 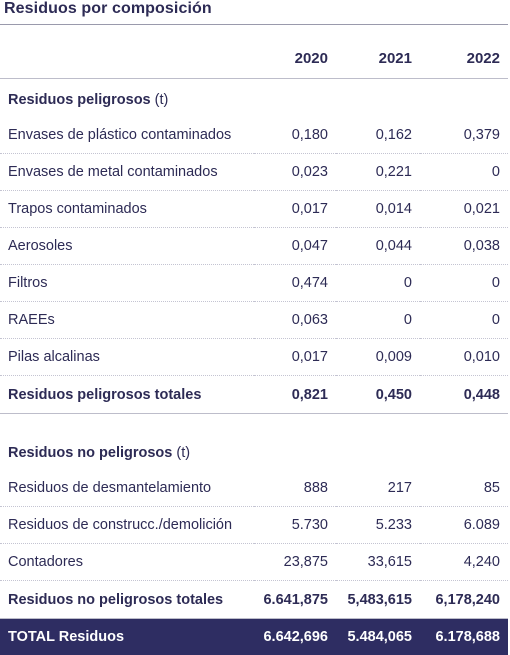 What do you see at coordinates (127, 58) in the screenshot?
I see `header-blank` at bounding box center [127, 58].